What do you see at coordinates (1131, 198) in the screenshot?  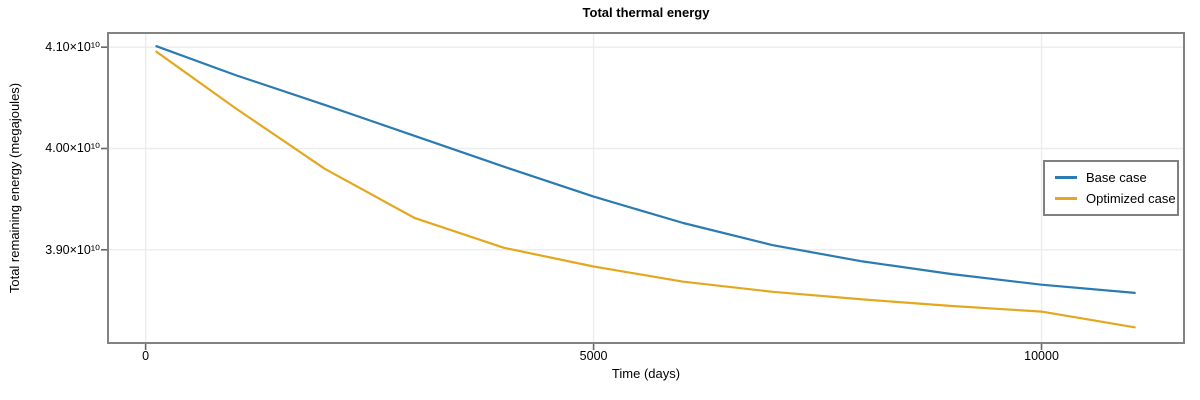 I see `legend-label-optimized-case: Optimized case` at bounding box center [1131, 198].